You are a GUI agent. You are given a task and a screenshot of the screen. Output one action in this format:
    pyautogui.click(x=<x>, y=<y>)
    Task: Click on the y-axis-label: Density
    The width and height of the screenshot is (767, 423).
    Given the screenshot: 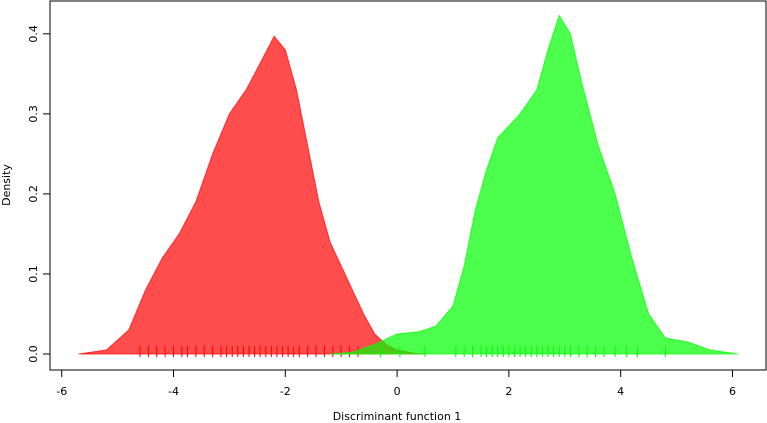 What is the action you would take?
    pyautogui.click(x=6, y=185)
    